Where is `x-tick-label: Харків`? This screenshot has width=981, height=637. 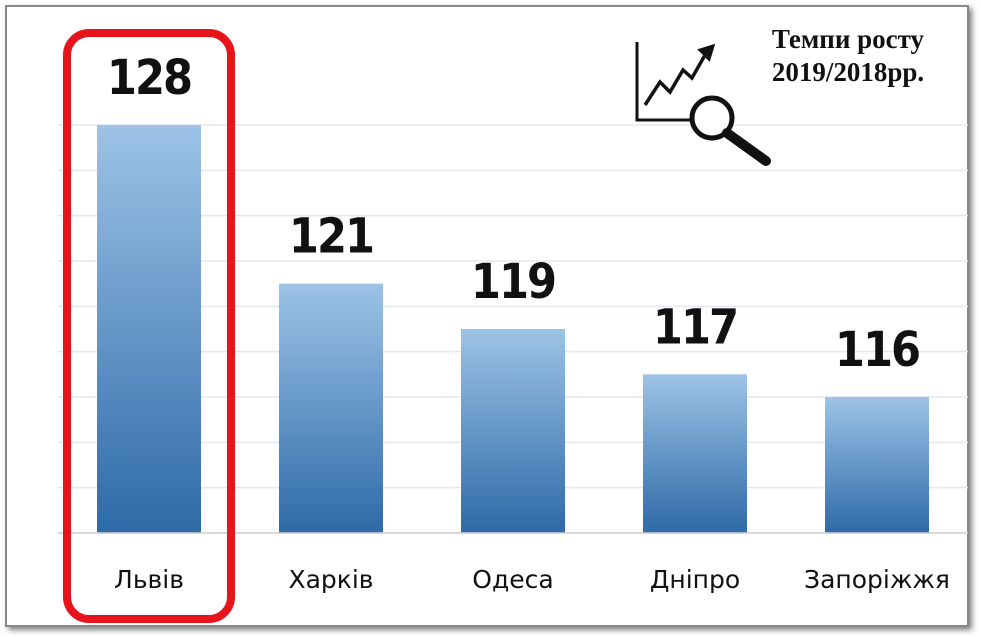
x-tick-label: Харків is located at coordinates (330, 579).